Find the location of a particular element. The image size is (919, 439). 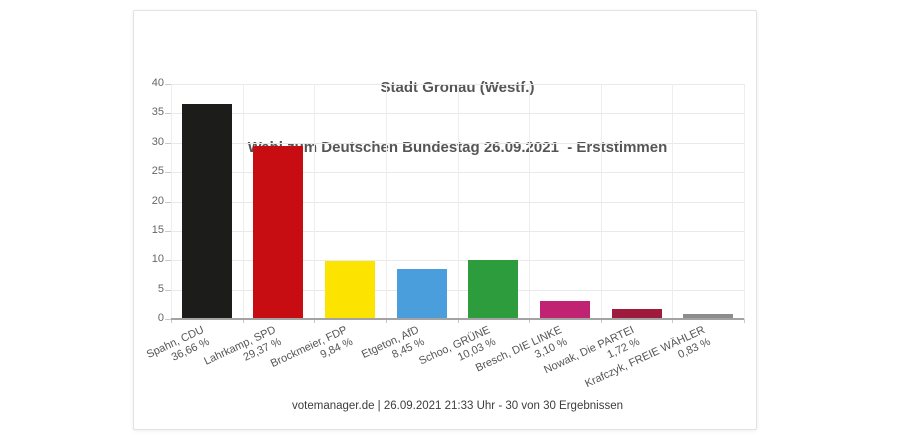

y-axis-label: 10 is located at coordinates (157, 259).